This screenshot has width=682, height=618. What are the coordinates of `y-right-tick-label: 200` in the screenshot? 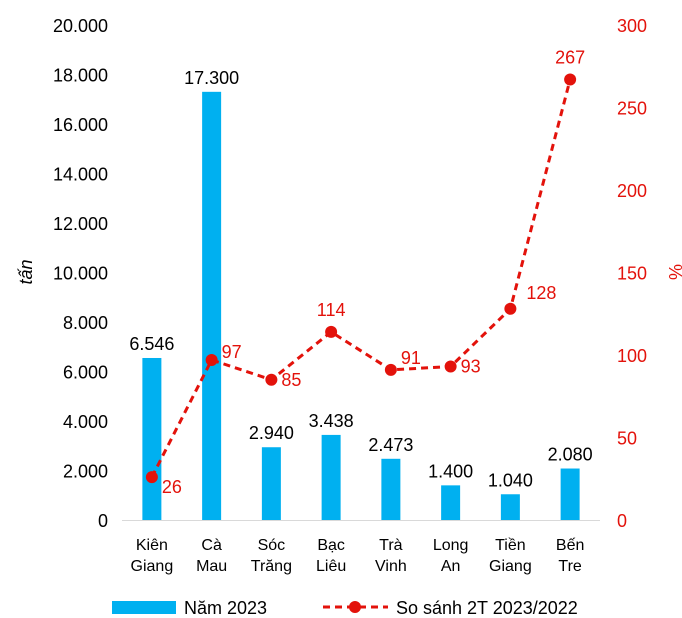 It's located at (632, 191).